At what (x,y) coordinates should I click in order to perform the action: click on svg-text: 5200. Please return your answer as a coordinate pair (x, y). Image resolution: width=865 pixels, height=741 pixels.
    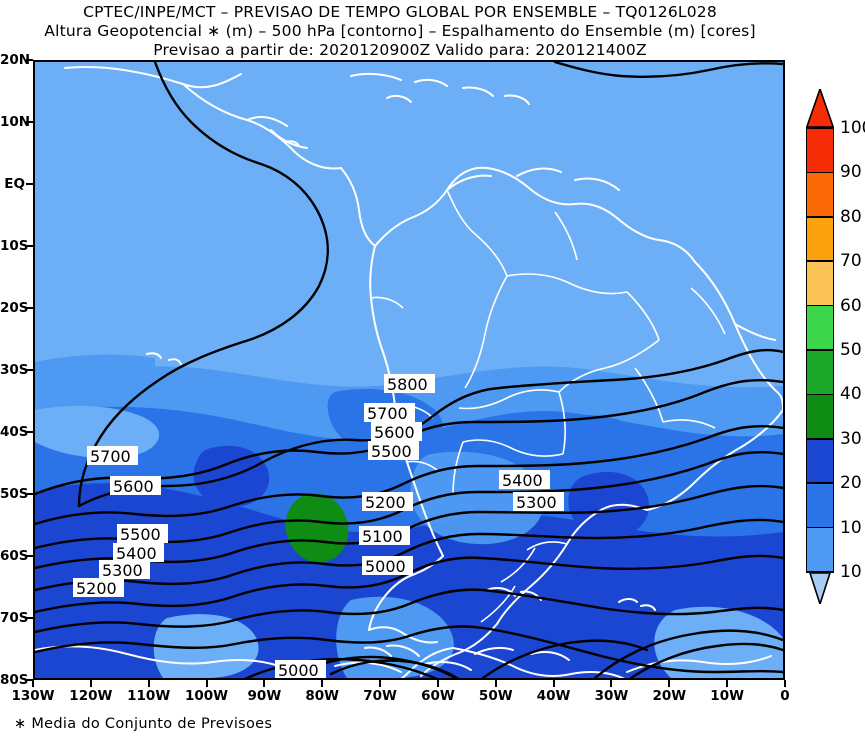
    Looking at the image, I should click on (96, 588).